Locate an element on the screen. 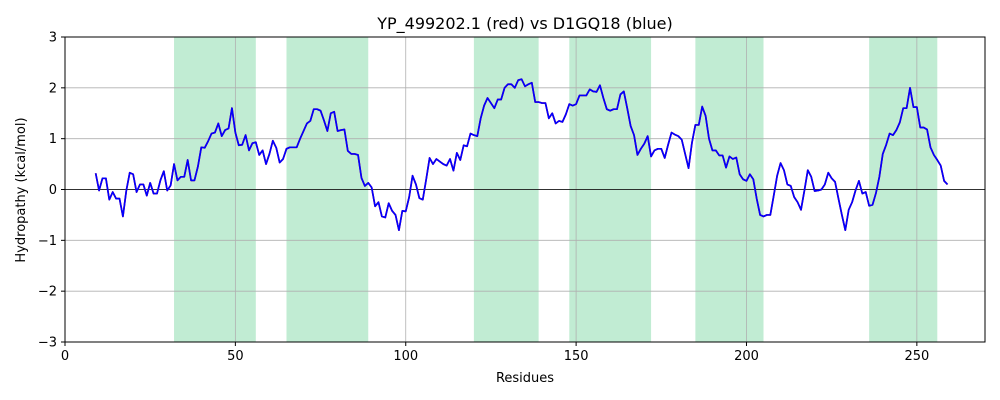  y-tick-label: 2 is located at coordinates (53, 88).